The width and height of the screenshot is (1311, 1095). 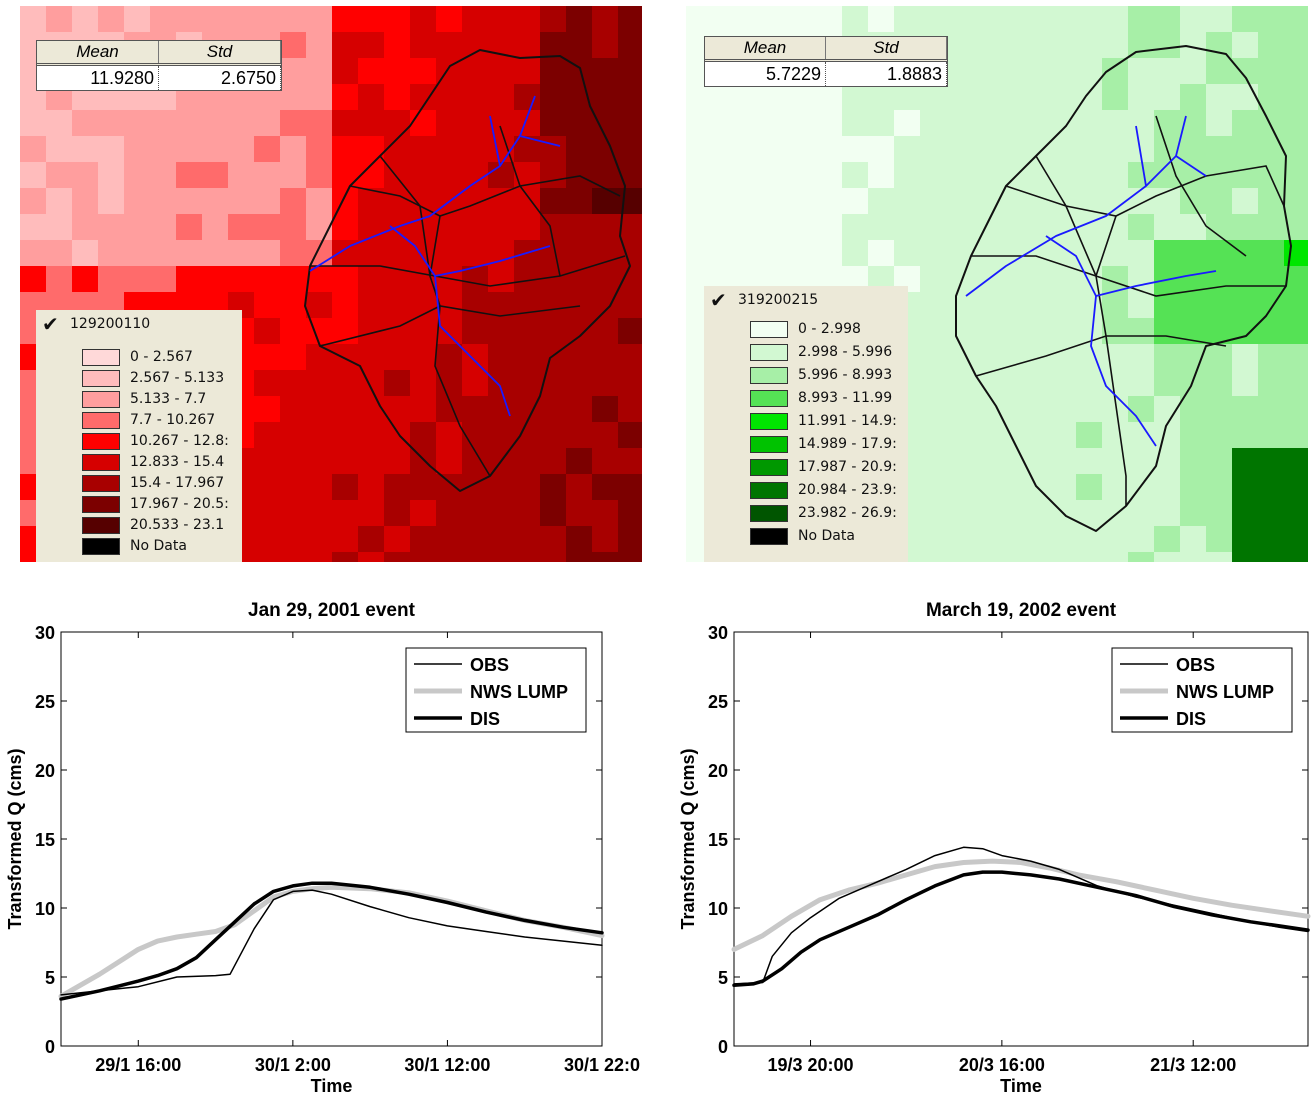 I want to click on legend-item: 2.567 - 5.133, so click(x=153, y=378).